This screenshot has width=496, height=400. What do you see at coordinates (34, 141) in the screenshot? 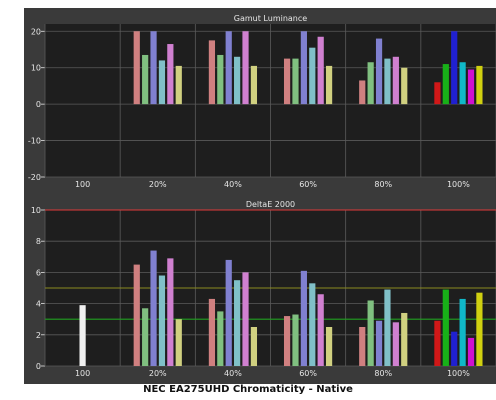
I see `y-tick-label: -10` at bounding box center [34, 141].